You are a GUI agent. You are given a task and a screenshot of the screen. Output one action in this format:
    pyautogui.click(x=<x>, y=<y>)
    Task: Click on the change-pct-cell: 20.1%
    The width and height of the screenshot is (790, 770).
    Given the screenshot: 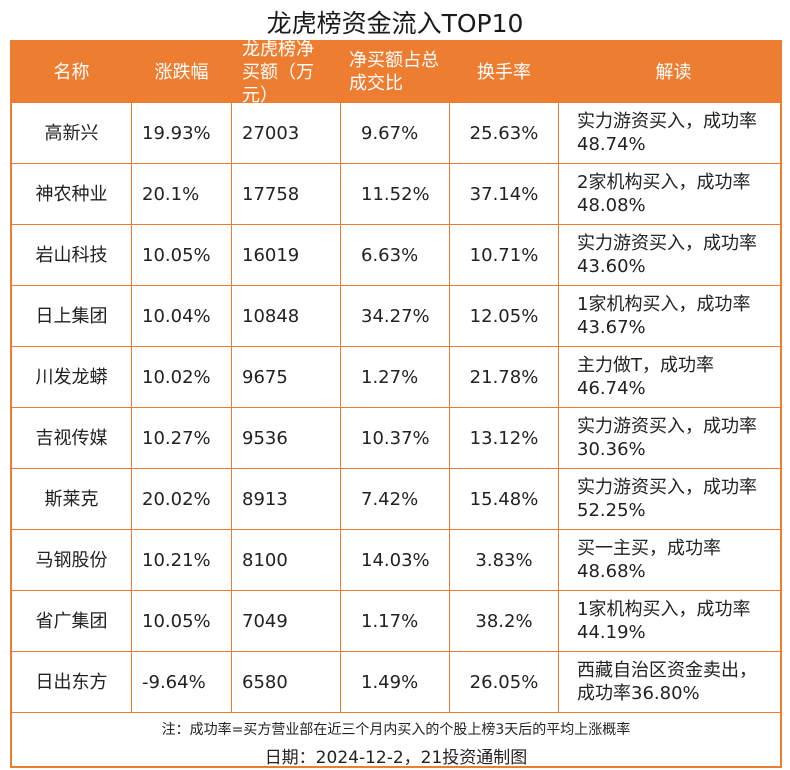 What is the action you would take?
    pyautogui.click(x=181, y=194)
    